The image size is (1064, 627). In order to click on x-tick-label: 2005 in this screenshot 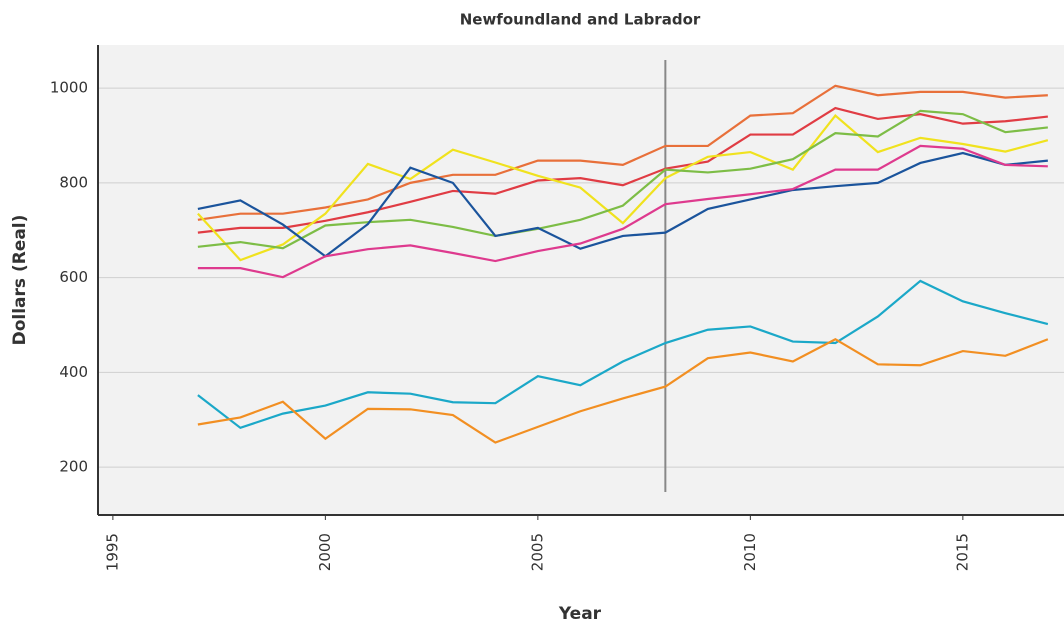, I will do `click(537, 552)`.